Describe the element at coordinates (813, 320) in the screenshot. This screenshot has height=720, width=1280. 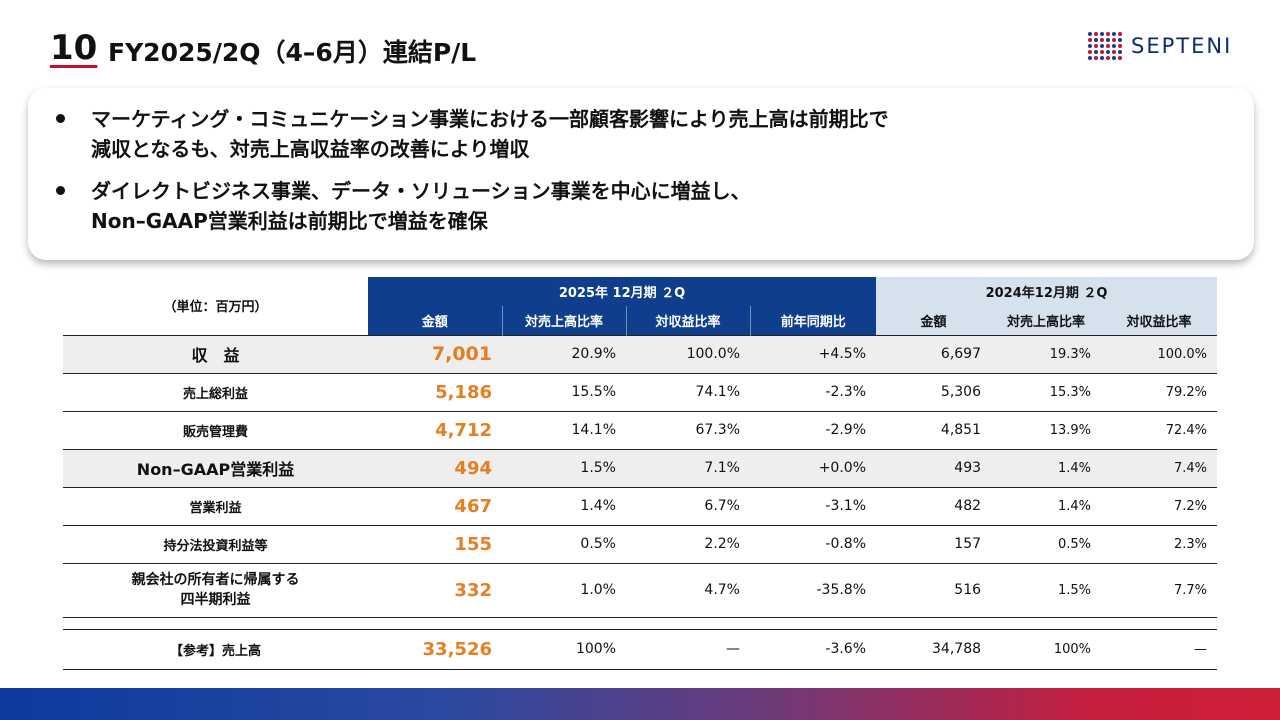
I see `column-header: 前年同期比` at that location.